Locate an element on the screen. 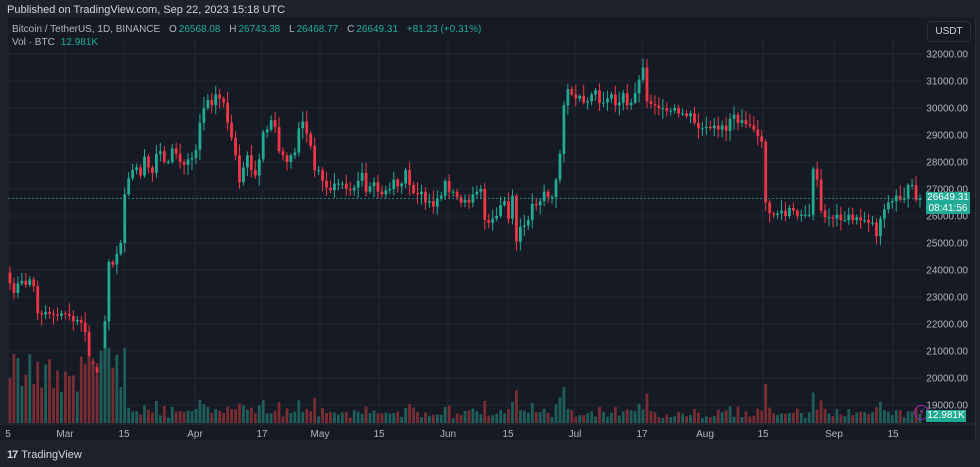  close-value: 26649.31 is located at coordinates (377, 29).